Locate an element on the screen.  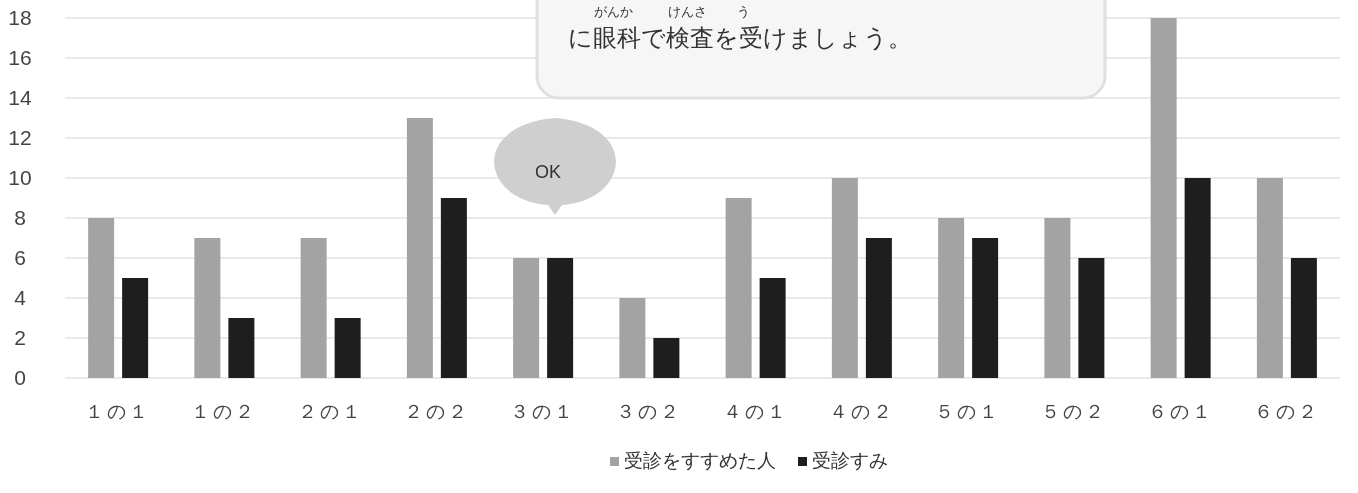
x-tick-label: ２の１ is located at coordinates (330, 411).